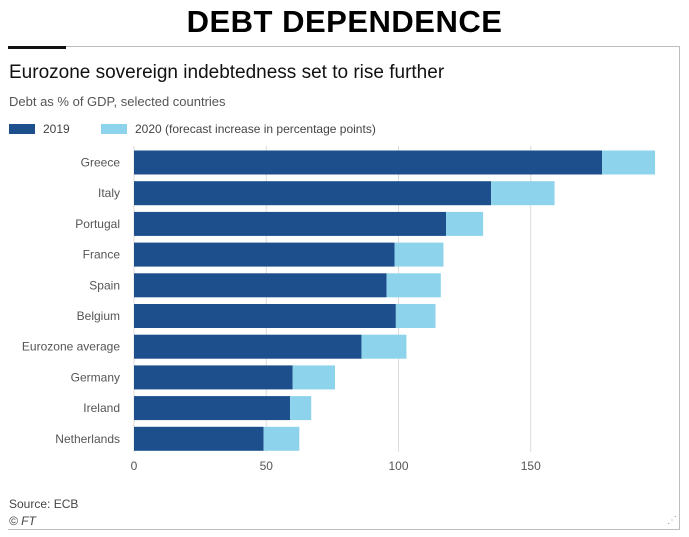 This screenshot has height=537, width=689. What do you see at coordinates (98, 316) in the screenshot?
I see `category-label: Belgium` at bounding box center [98, 316].